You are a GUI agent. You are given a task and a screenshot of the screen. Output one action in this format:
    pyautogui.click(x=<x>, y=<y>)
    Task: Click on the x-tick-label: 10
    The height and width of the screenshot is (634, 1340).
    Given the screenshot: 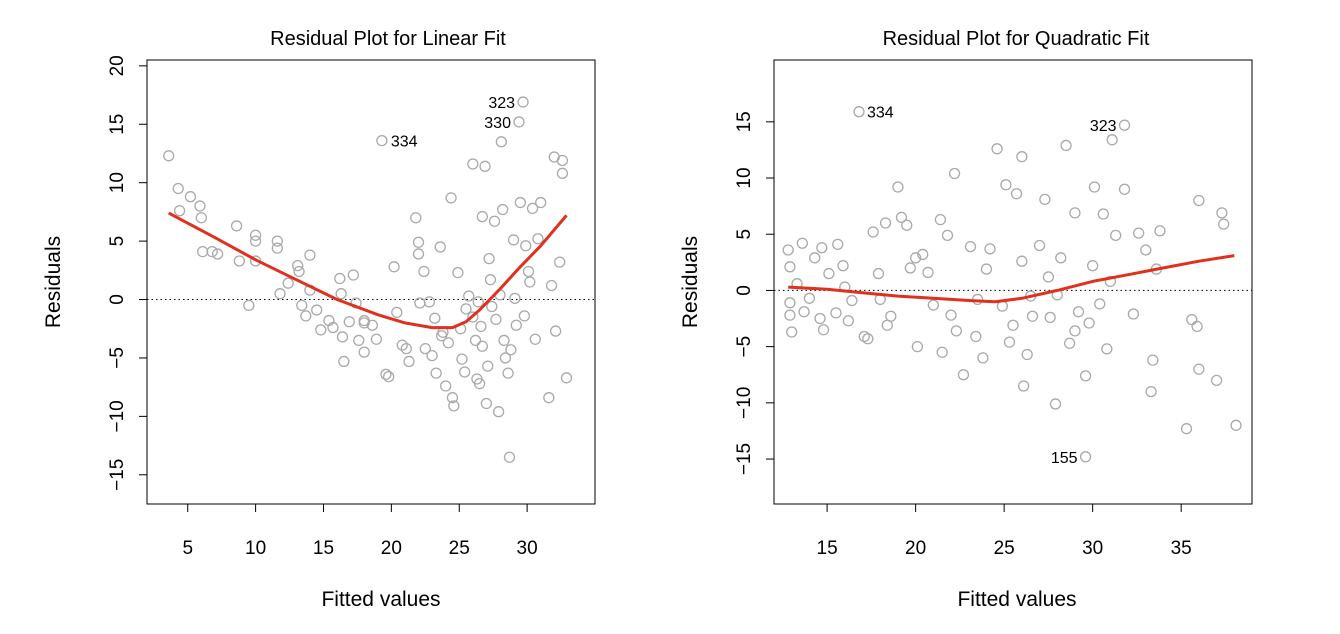 What is the action you would take?
    pyautogui.click(x=255, y=548)
    